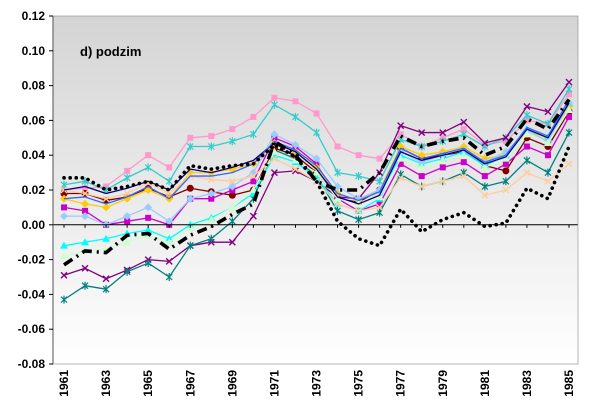  Describe the element at coordinates (106, 383) in the screenshot. I see `x-tick-label: 1963` at that location.